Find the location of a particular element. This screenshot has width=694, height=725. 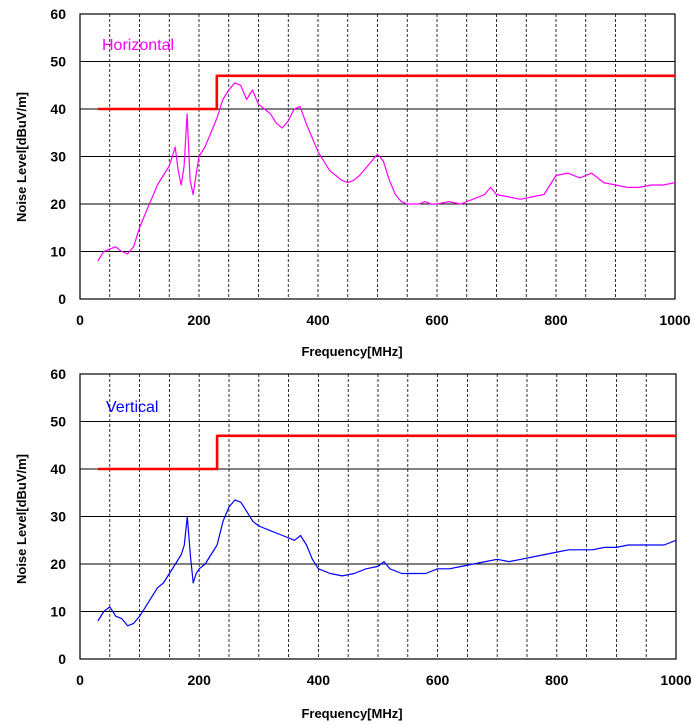

noise-series-line is located at coordinates (387, 563).